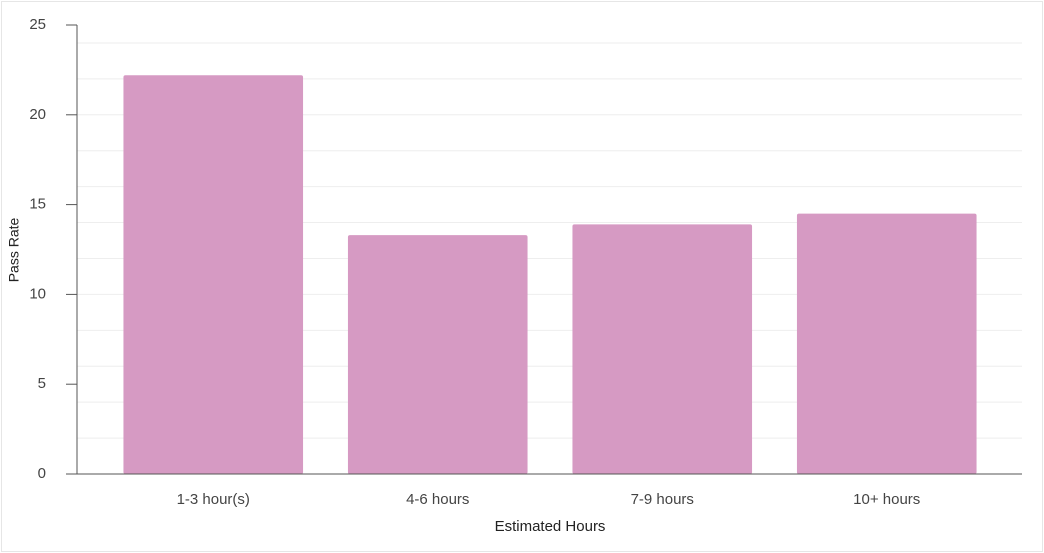 This screenshot has height=553, width=1044. I want to click on y-tick-label: 20, so click(37, 114).